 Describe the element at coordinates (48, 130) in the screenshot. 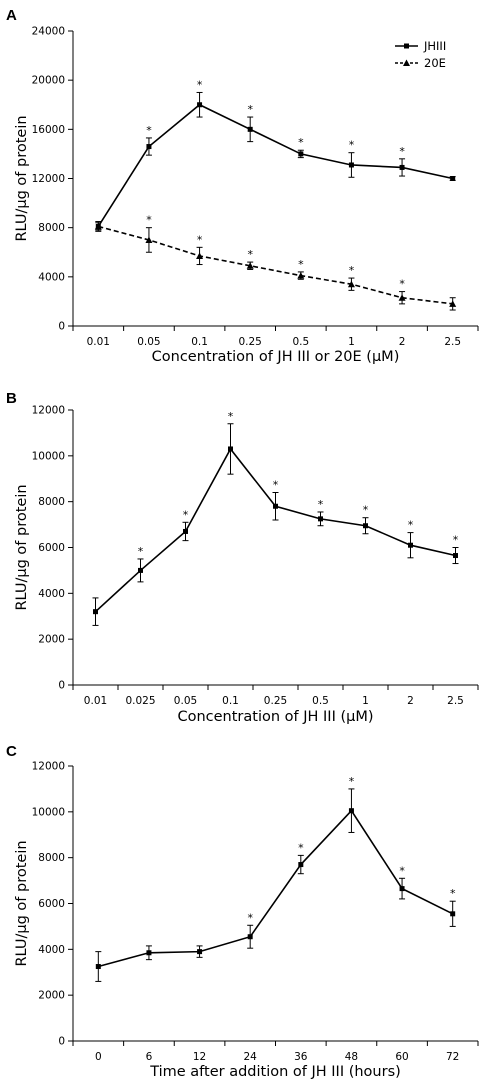

I see `y-tick-label: 16000` at that location.